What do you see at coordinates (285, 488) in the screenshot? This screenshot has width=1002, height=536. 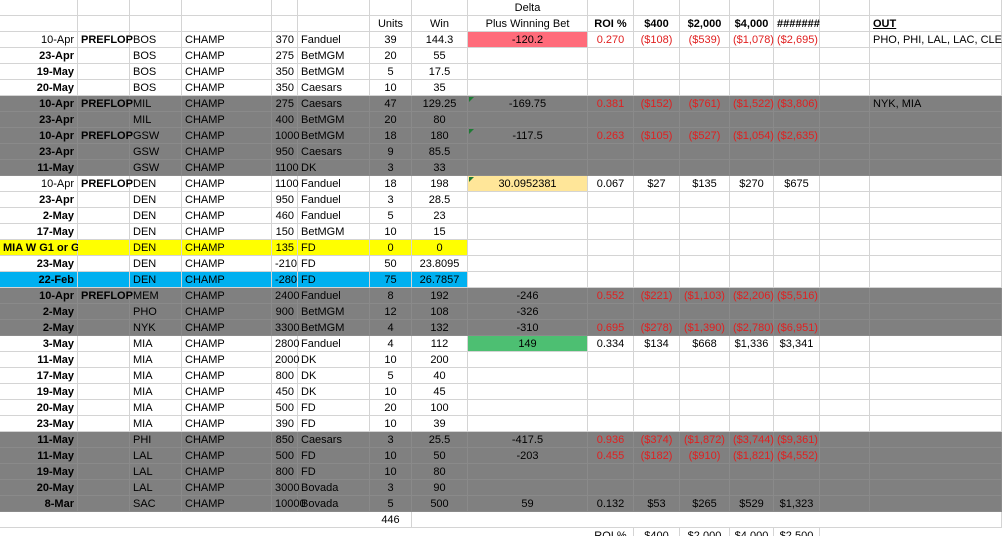 I see `odds-cell: 3000` at bounding box center [285, 488].